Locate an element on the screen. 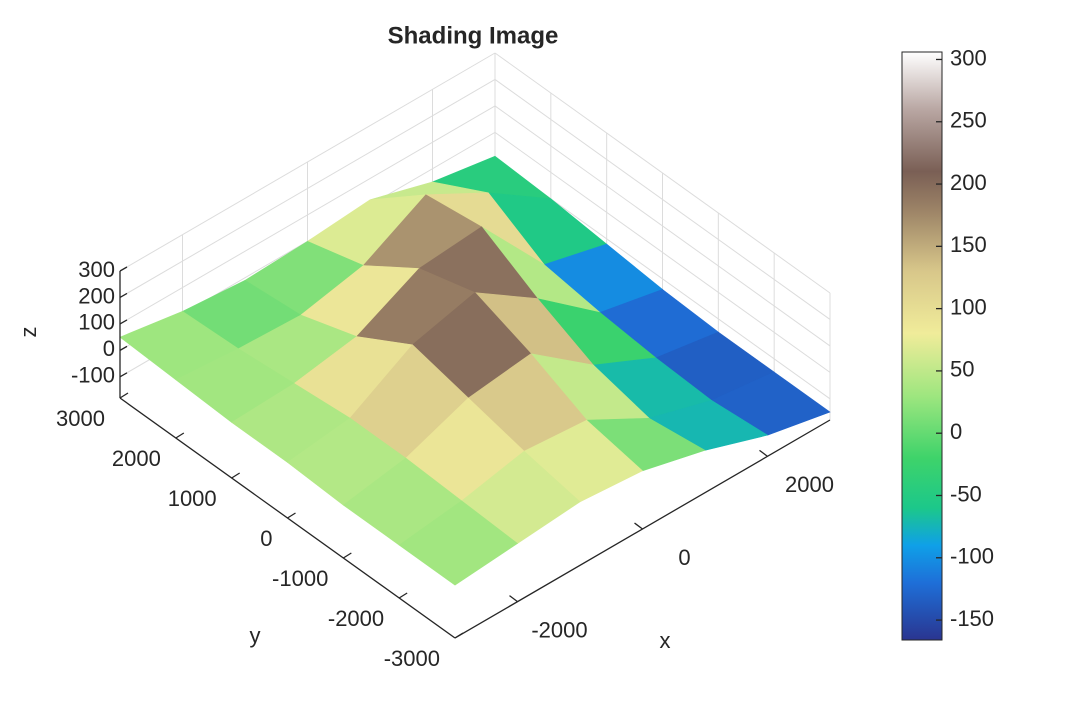 The width and height of the screenshot is (1080, 720). x-tick-label: 2000 is located at coordinates (809, 484).